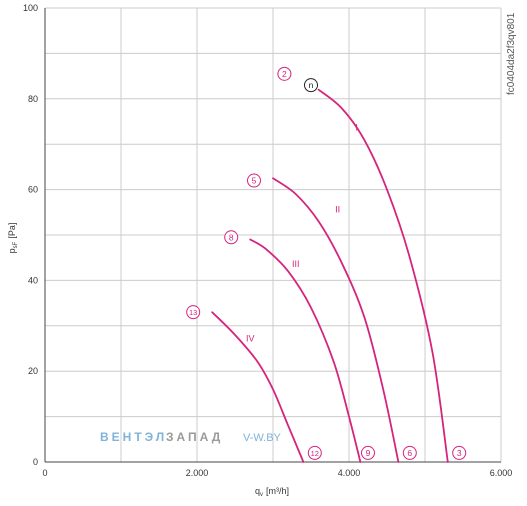 The image size is (527, 506). What do you see at coordinates (194, 437) in the screenshot?
I see `watermark-brand-b: ЗАПАД` at bounding box center [194, 437].